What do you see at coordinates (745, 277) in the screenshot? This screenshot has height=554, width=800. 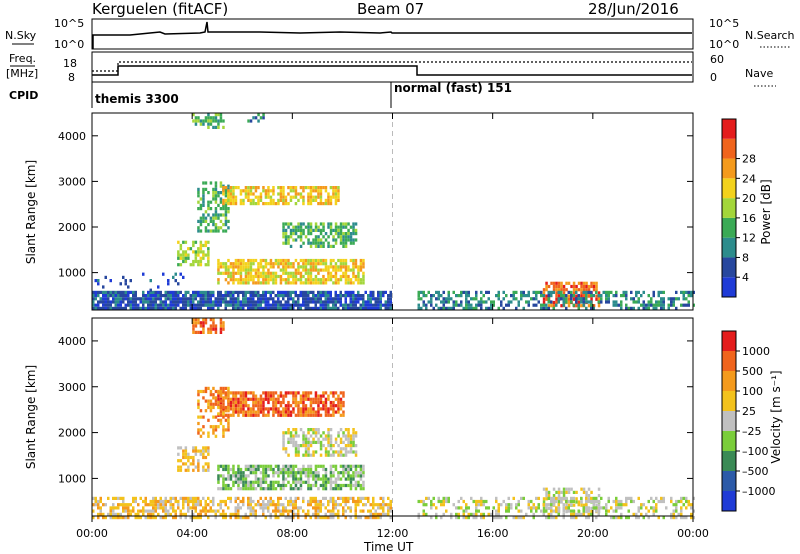 I see `colorbar-tick-label: 4` at bounding box center [745, 277].